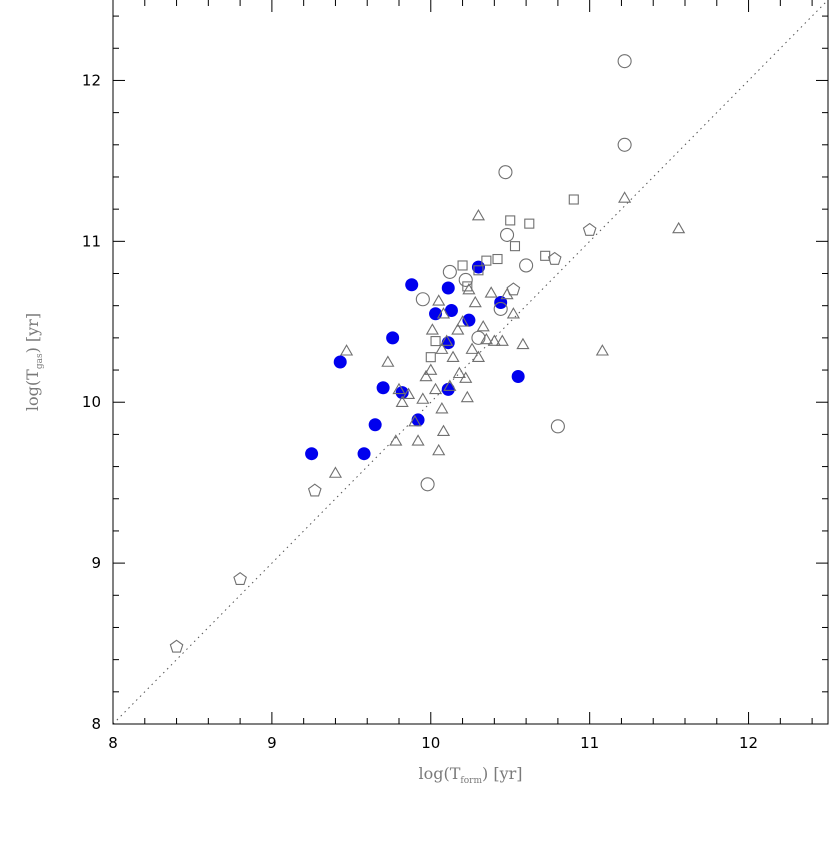 Image resolution: width=830 pixels, height=854 pixels. What do you see at coordinates (91, 80) in the screenshot?
I see `y-tick-label: 12` at bounding box center [91, 80].